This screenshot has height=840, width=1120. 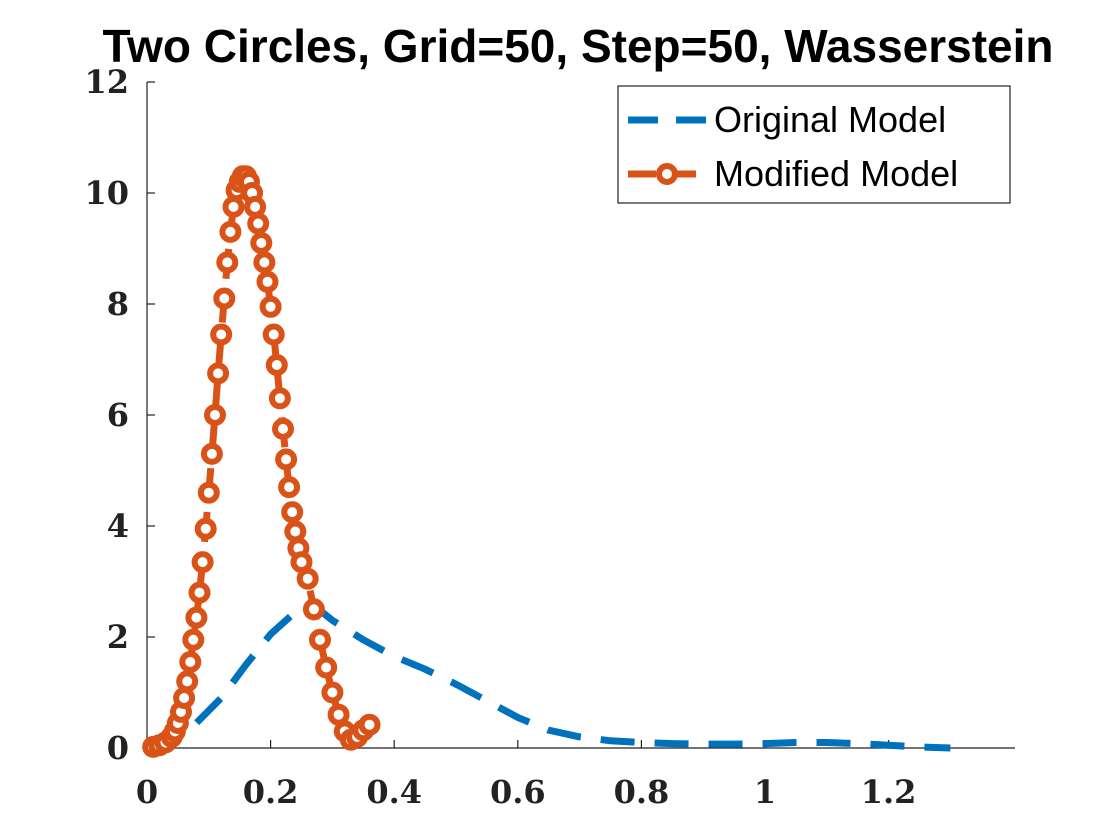 I want to click on x-tick-label: 1, so click(x=765, y=792).